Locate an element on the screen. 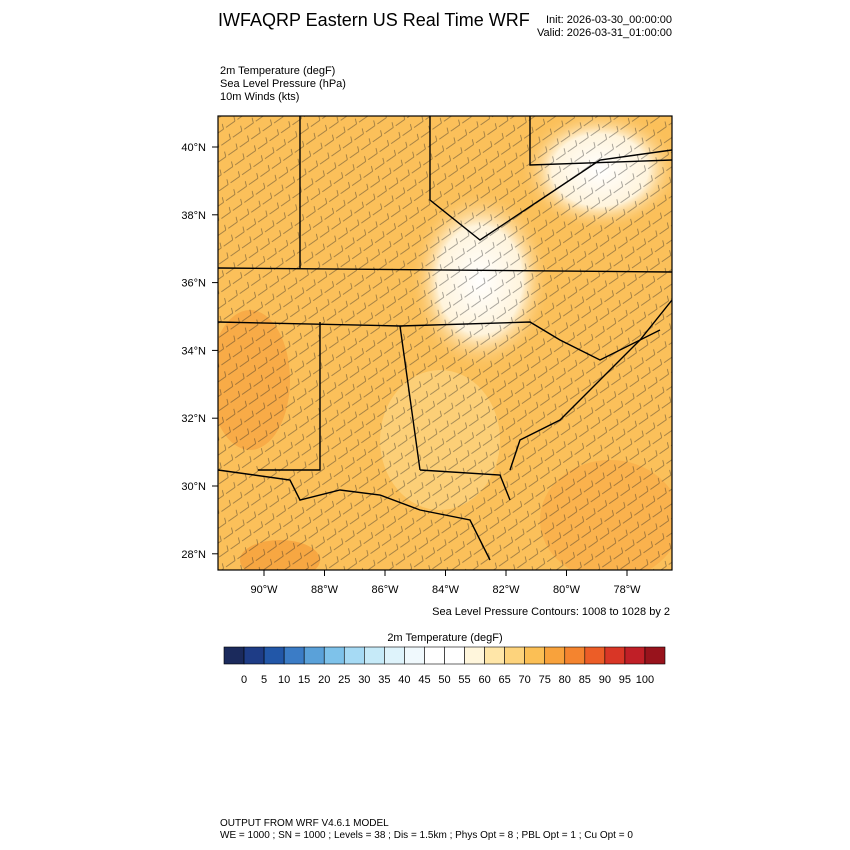  colorbar-tick-label: 45 is located at coordinates (424, 680).